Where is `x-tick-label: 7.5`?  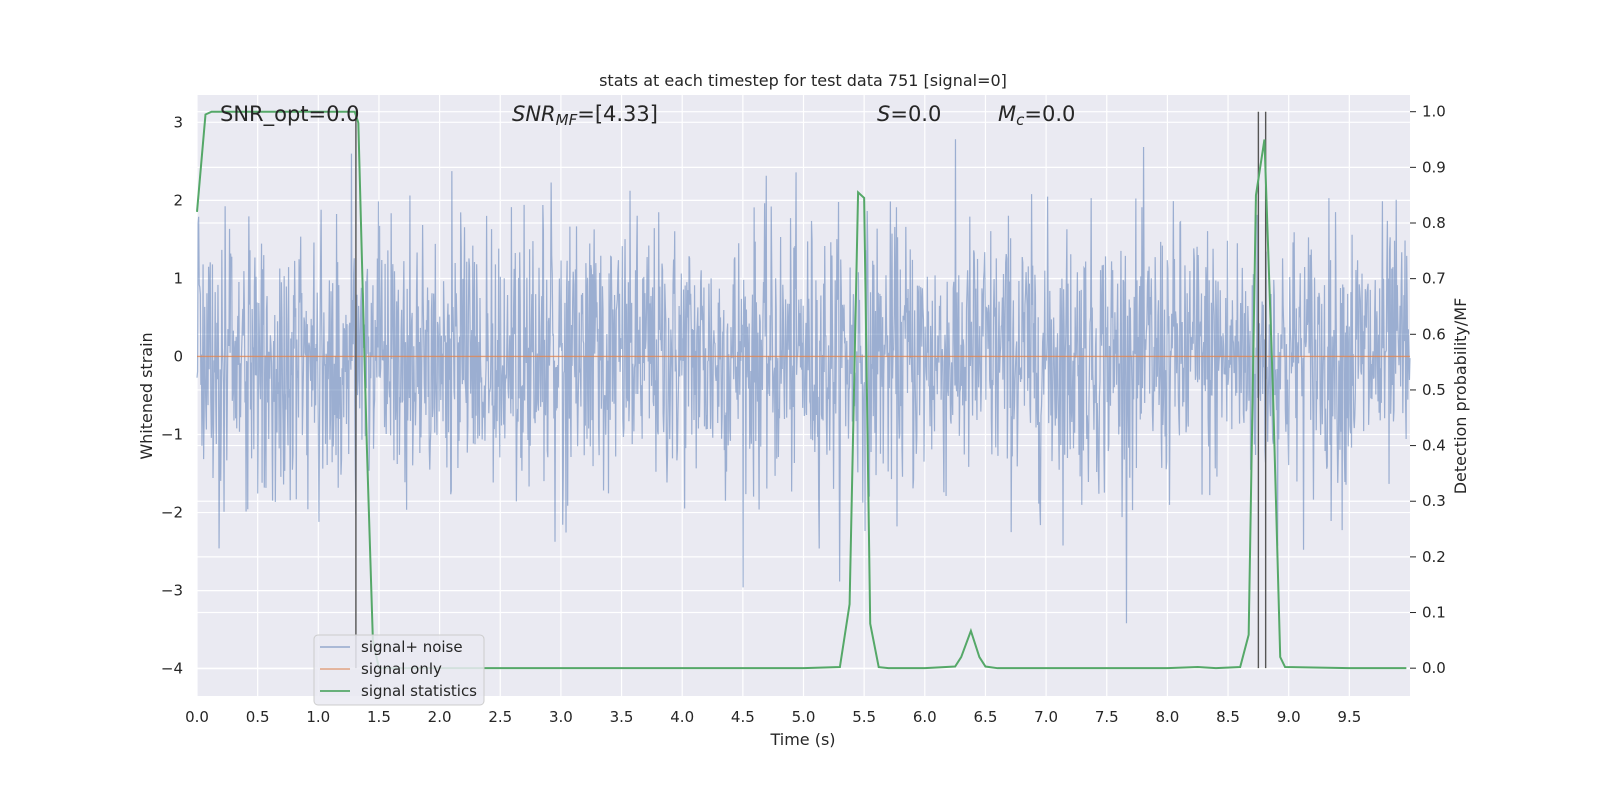 x-tick-label: 7.5 is located at coordinates (1107, 717).